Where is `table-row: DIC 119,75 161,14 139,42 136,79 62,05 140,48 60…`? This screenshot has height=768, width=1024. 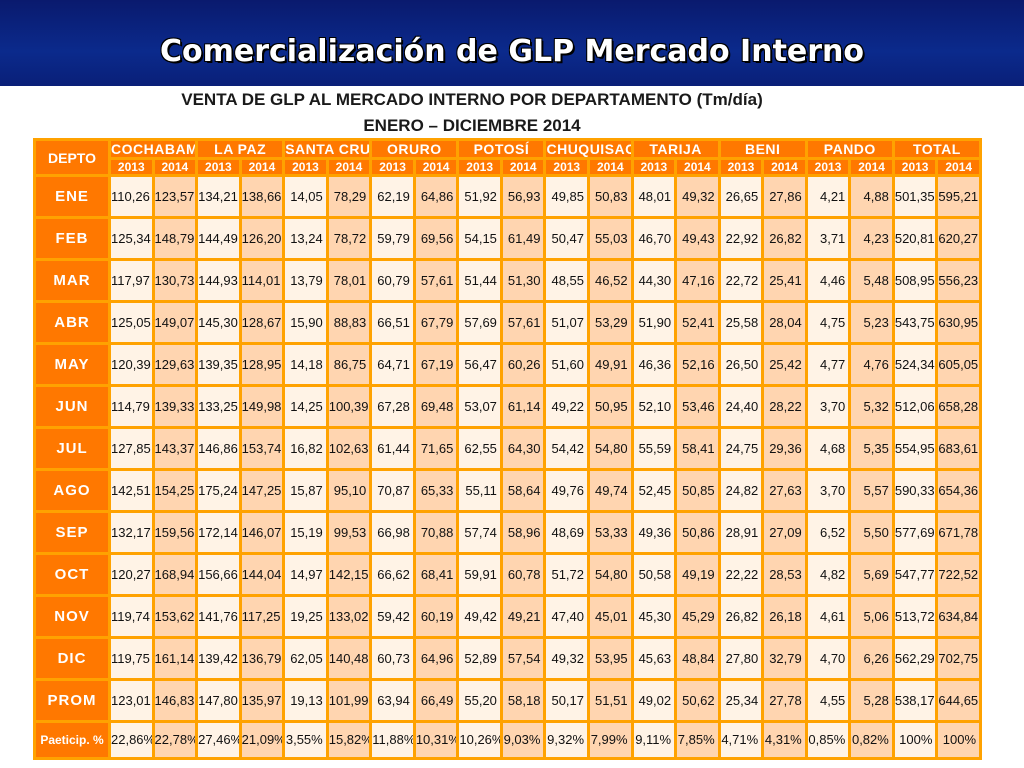
table-row: DIC 119,75 161,14 139,42 136,79 62,05 140,48 60… is located at coordinates (507, 658).